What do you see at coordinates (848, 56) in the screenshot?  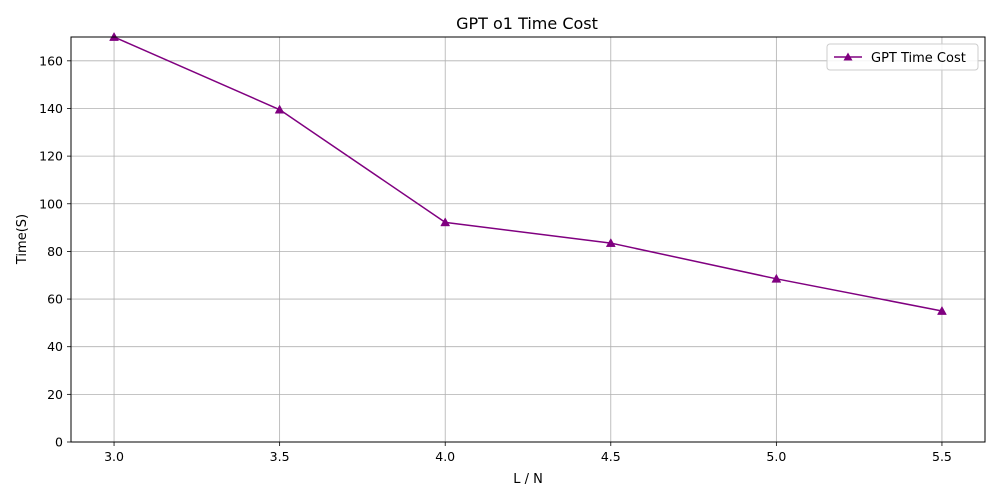 I see `legend-triangle-marker-icon` at bounding box center [848, 56].